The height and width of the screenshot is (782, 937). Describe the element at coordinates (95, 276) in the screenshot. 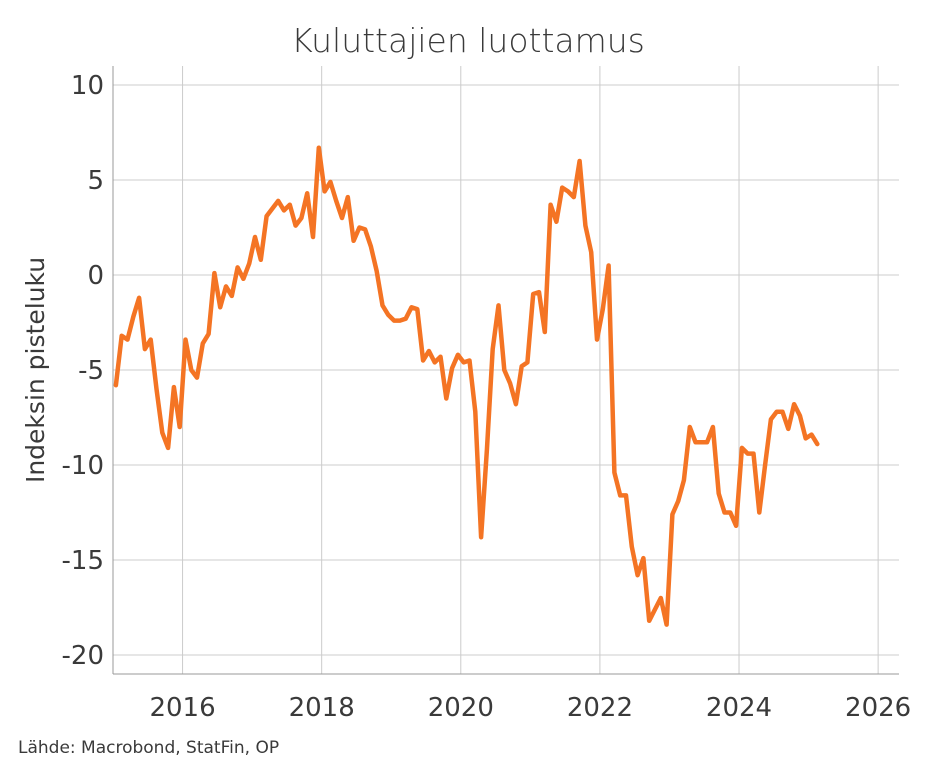

I see `y-tick-label: 0` at that location.